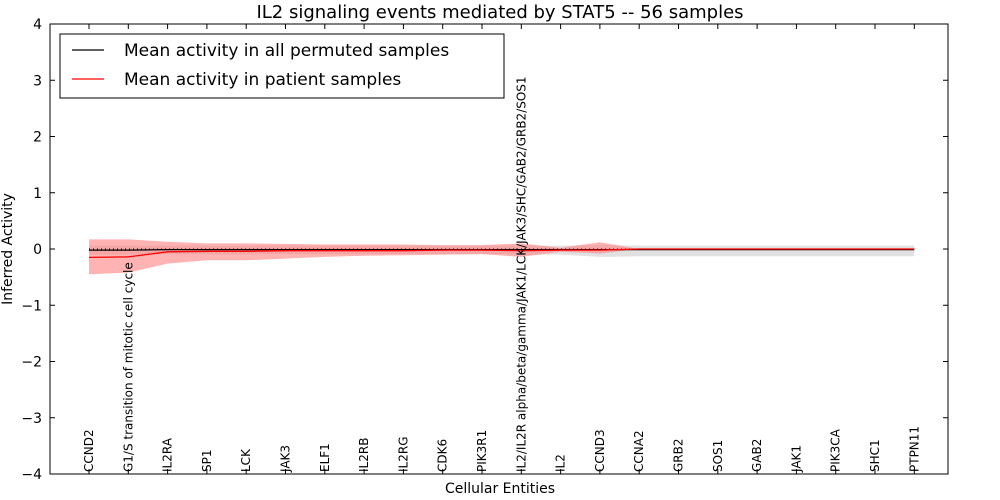 Image resolution: width=1000 pixels, height=500 pixels. I want to click on x-tick-label: SP1, so click(207, 461).